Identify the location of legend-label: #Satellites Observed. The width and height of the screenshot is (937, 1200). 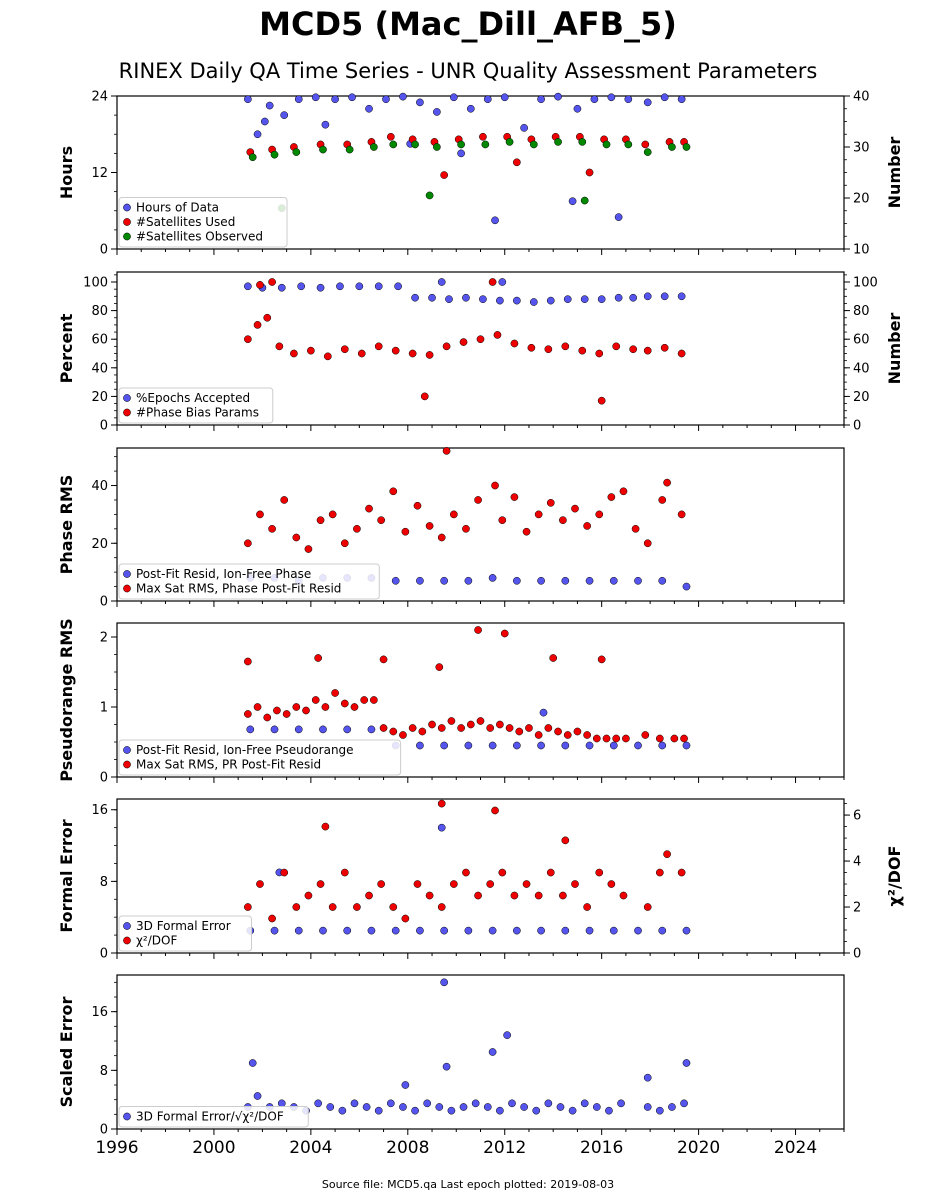
(199, 237).